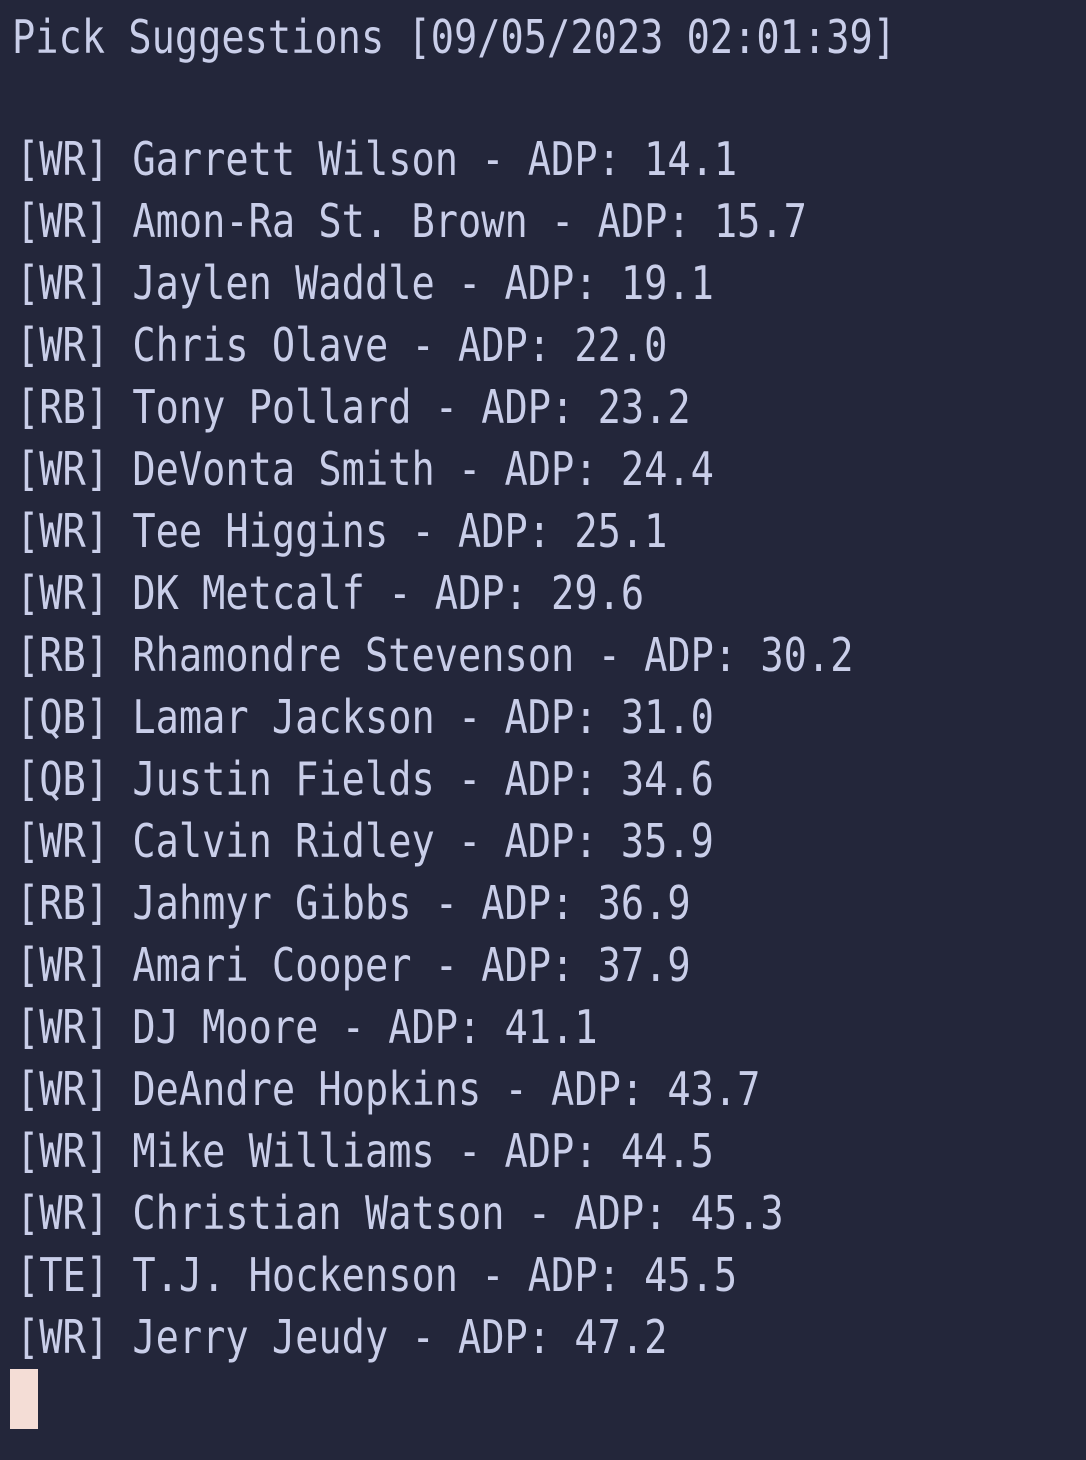  I want to click on list-item: [WR] Christian Watson - ADP: 45.3, so click(400, 1213).